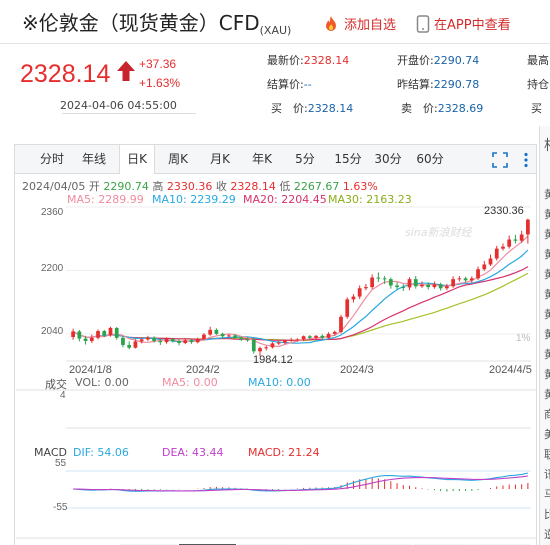 This screenshot has width=550, height=545. I want to click on dea-line, so click(300, 483).